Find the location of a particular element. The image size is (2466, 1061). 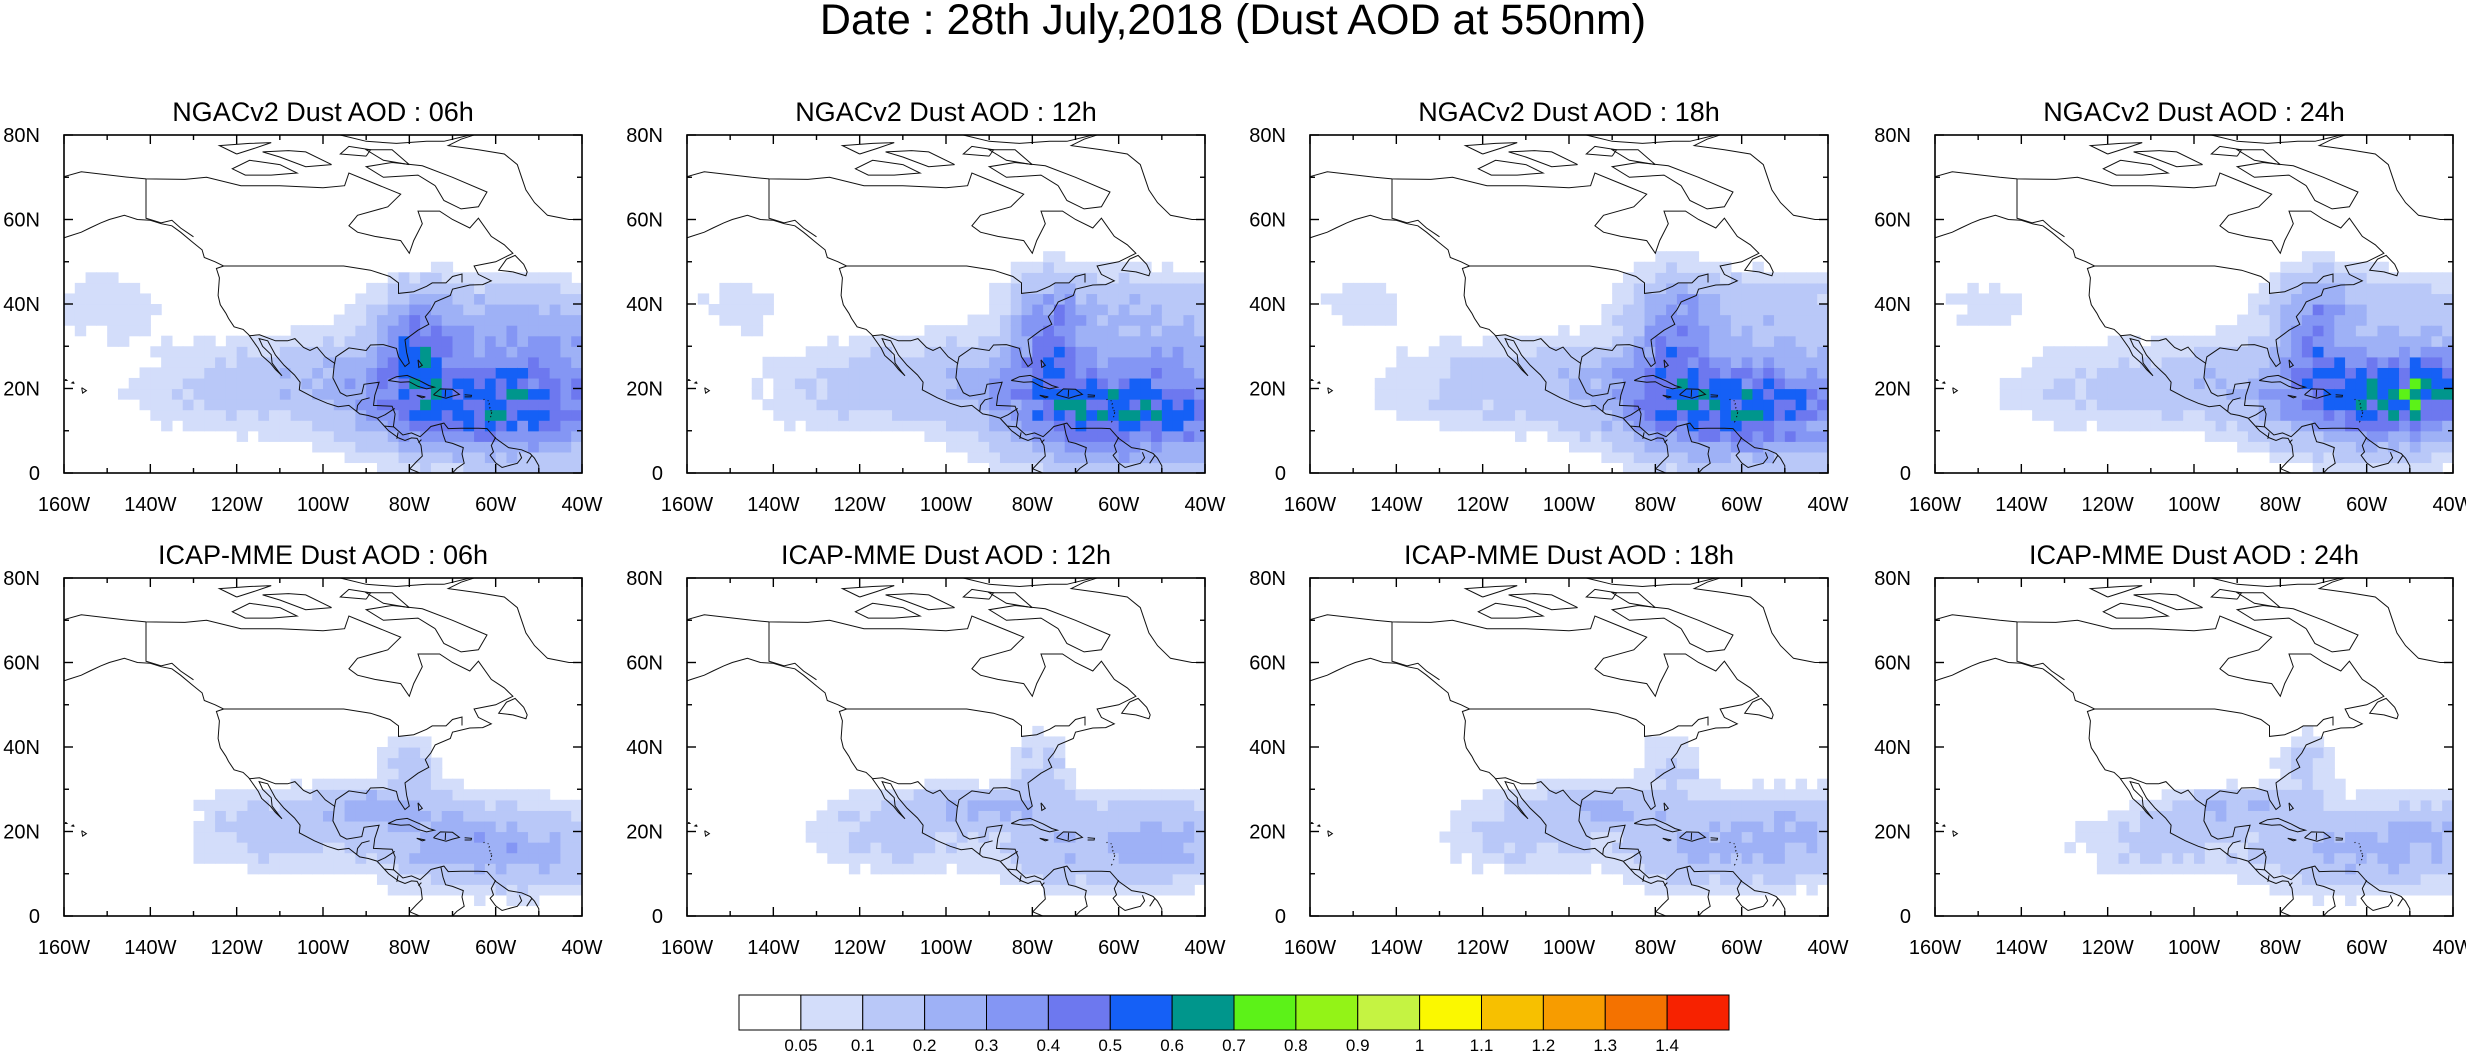

panel-title: NGACv2 Dust AOD : 12h is located at coordinates (946, 112).